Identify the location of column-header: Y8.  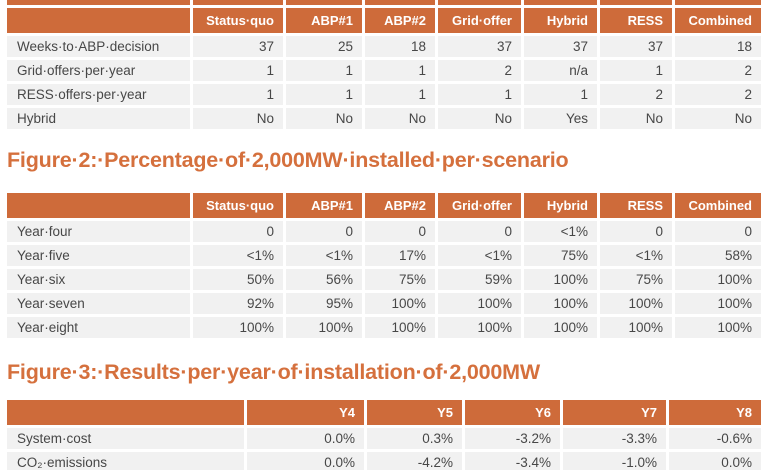
(715, 412).